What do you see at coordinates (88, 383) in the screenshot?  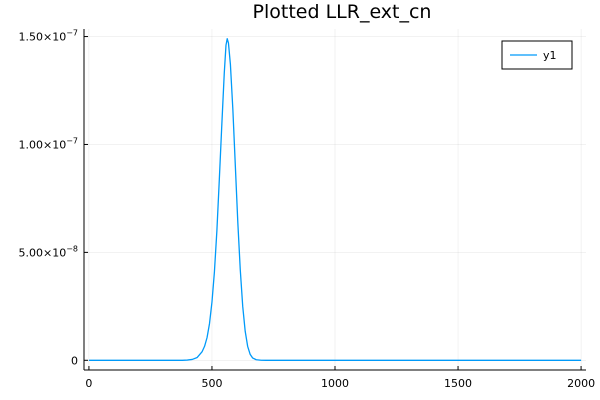 I see `x-tick-label: 0` at bounding box center [88, 383].